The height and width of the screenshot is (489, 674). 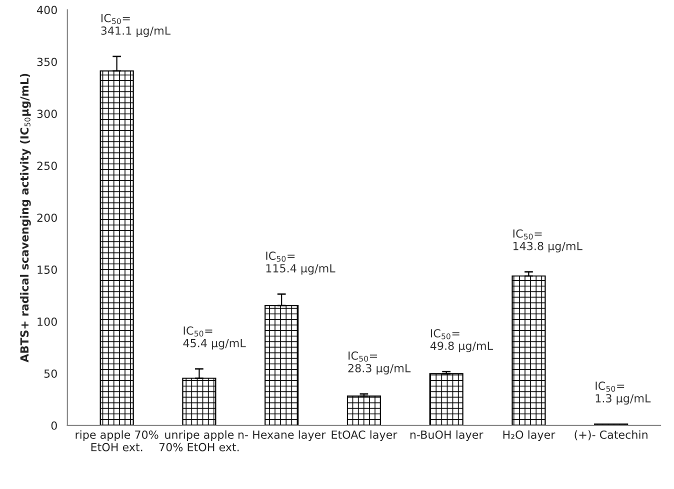 I want to click on data-label: IC$_{50}$= 49.8 µg/mL, so click(x=461, y=340).